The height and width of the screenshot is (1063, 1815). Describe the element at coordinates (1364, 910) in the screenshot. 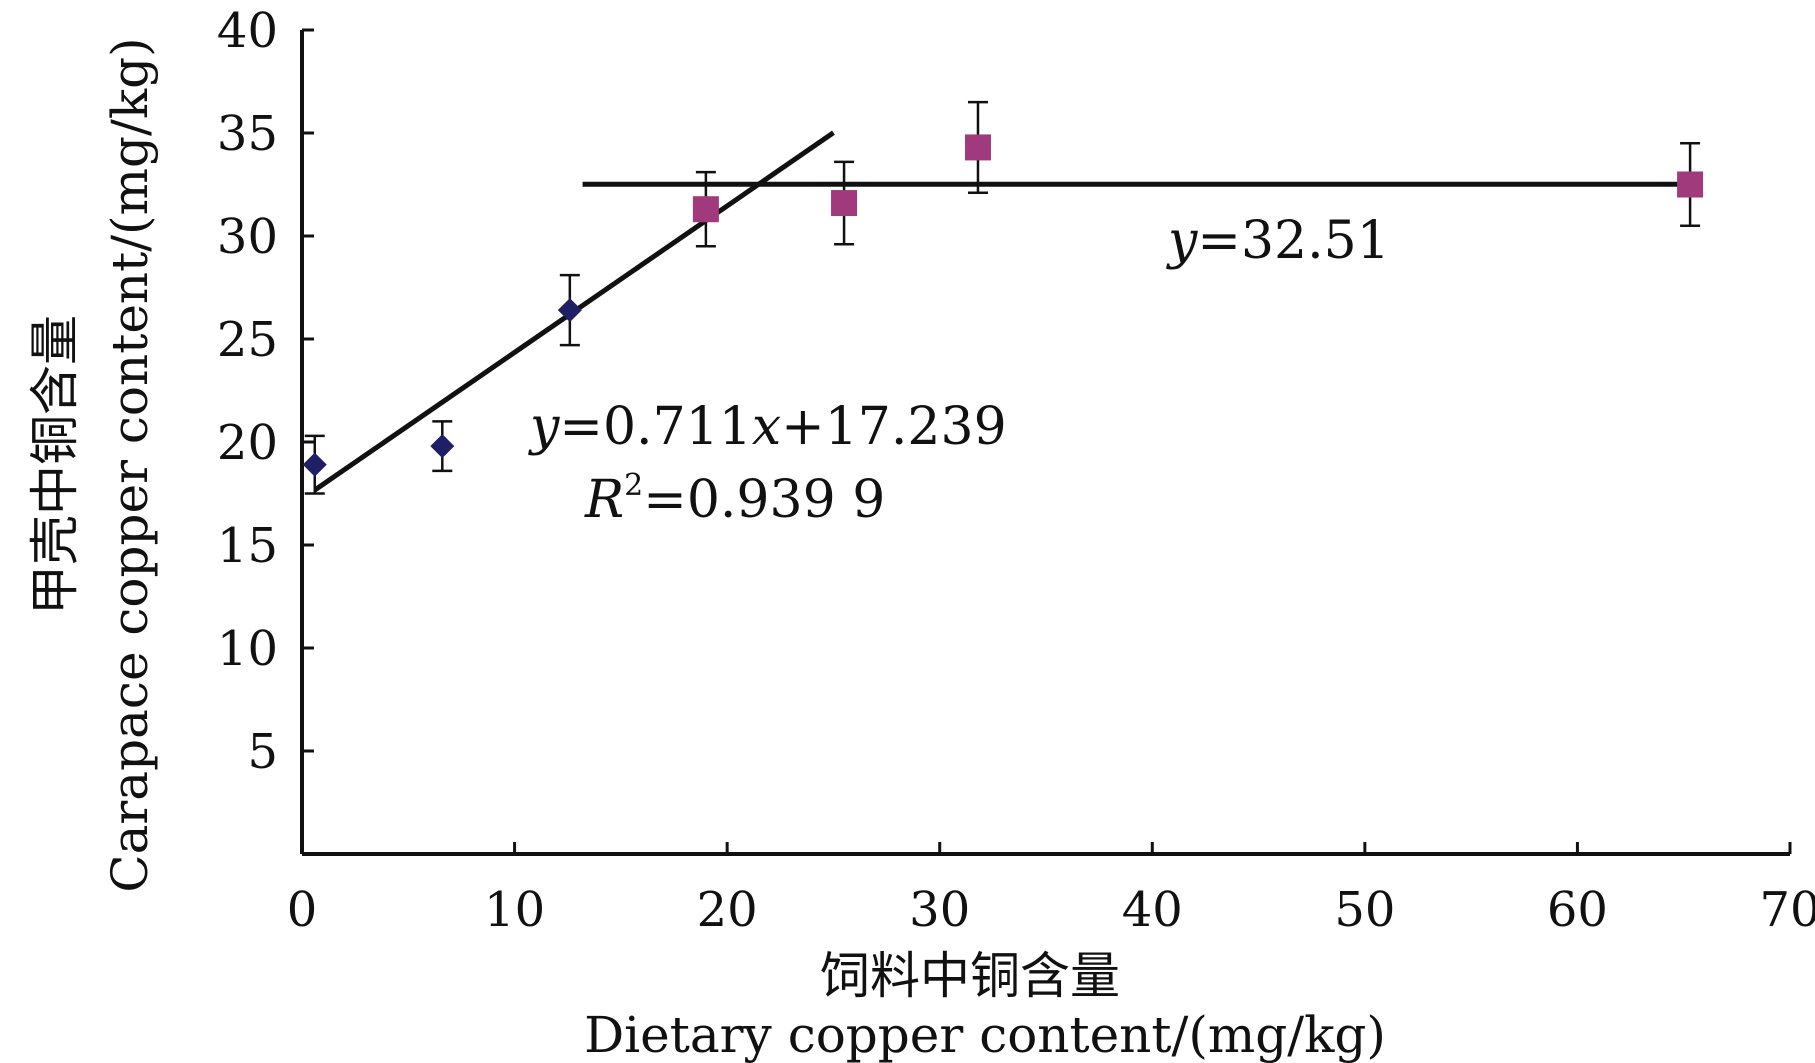

I see `x-tick-label: 50` at that location.